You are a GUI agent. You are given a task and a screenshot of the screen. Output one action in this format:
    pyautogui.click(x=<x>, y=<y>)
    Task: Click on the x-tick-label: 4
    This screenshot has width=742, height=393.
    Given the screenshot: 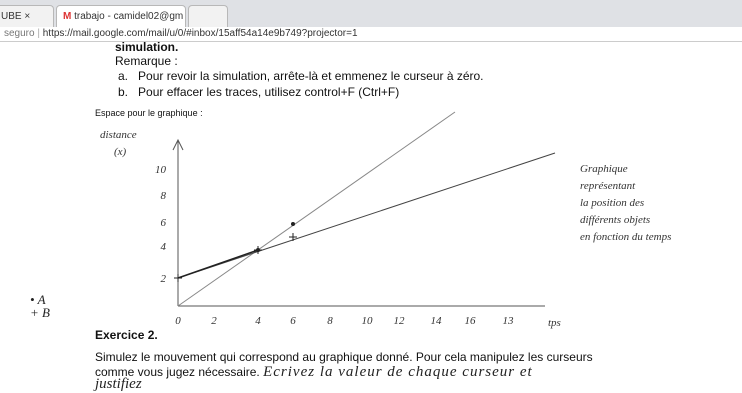 What is the action you would take?
    pyautogui.click(x=258, y=321)
    